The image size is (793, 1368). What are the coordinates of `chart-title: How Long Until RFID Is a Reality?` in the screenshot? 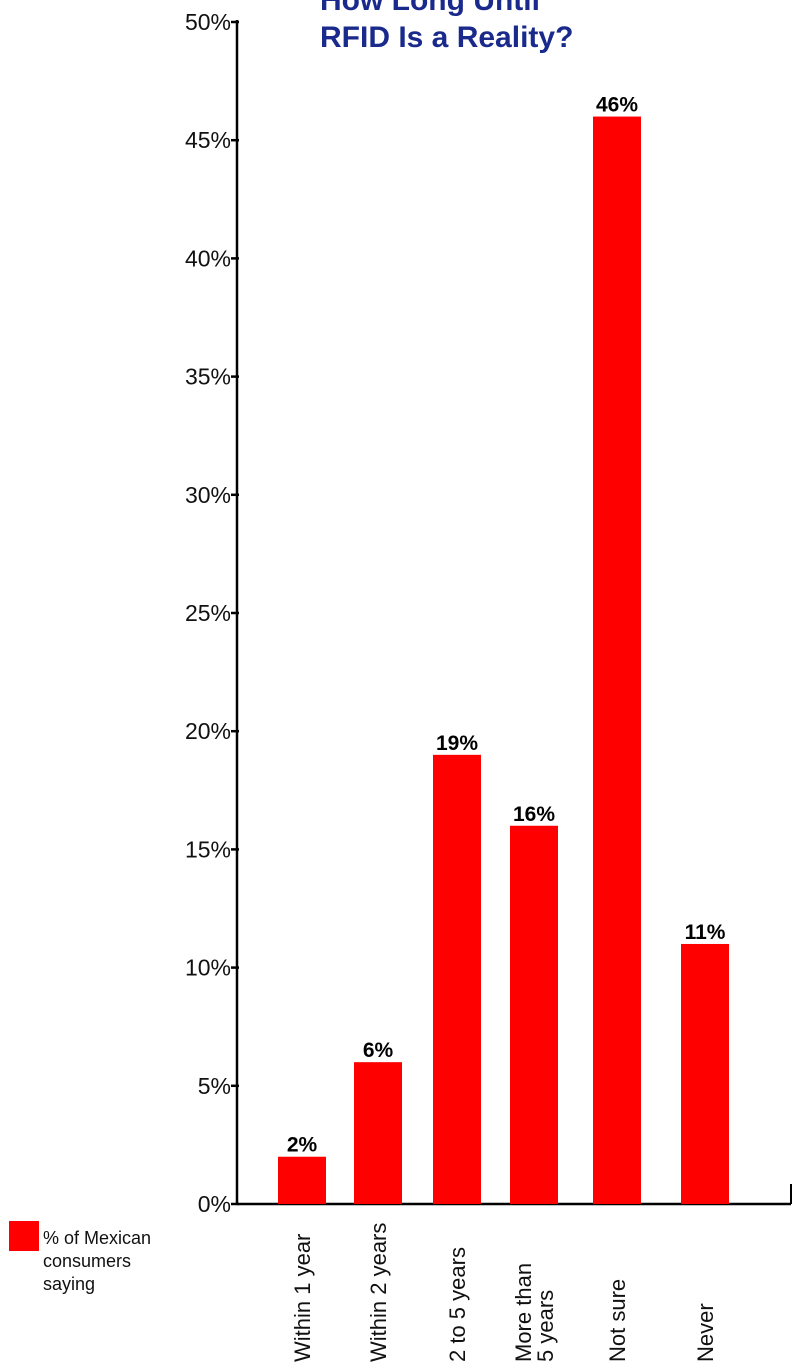 It's located at (446, 27).